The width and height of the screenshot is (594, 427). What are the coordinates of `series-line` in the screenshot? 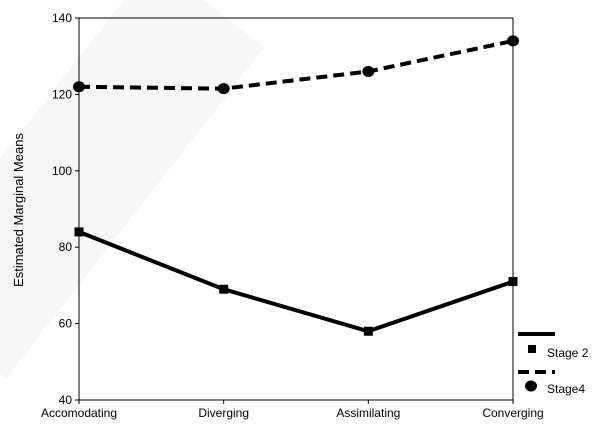 It's located at (296, 64).